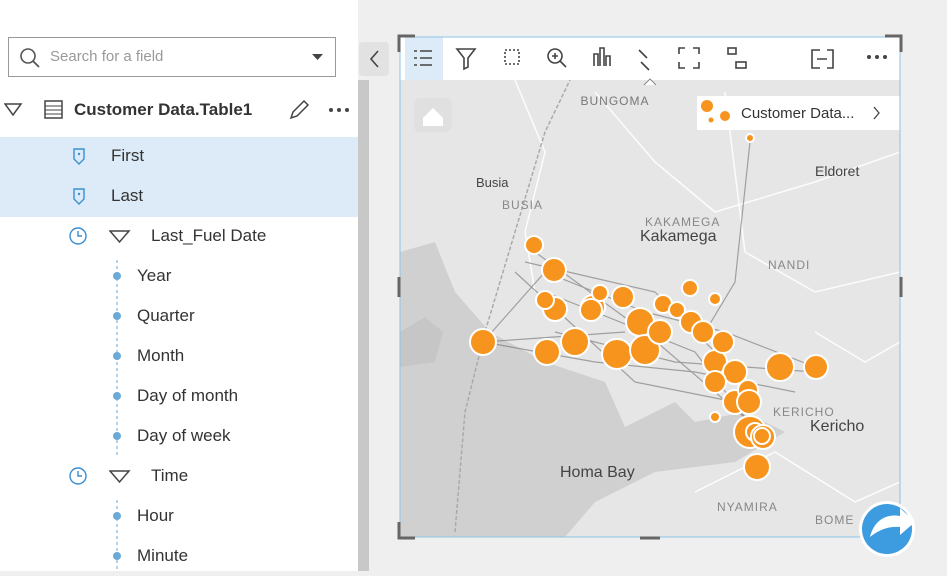  What do you see at coordinates (127, 195) in the screenshot?
I see `field-label: Last` at bounding box center [127, 195].